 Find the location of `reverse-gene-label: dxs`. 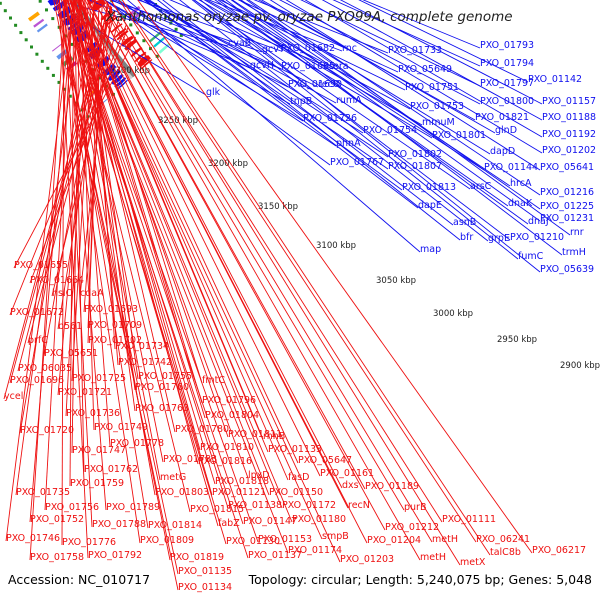

reverse-gene-label: dxs is located at coordinates (350, 485).